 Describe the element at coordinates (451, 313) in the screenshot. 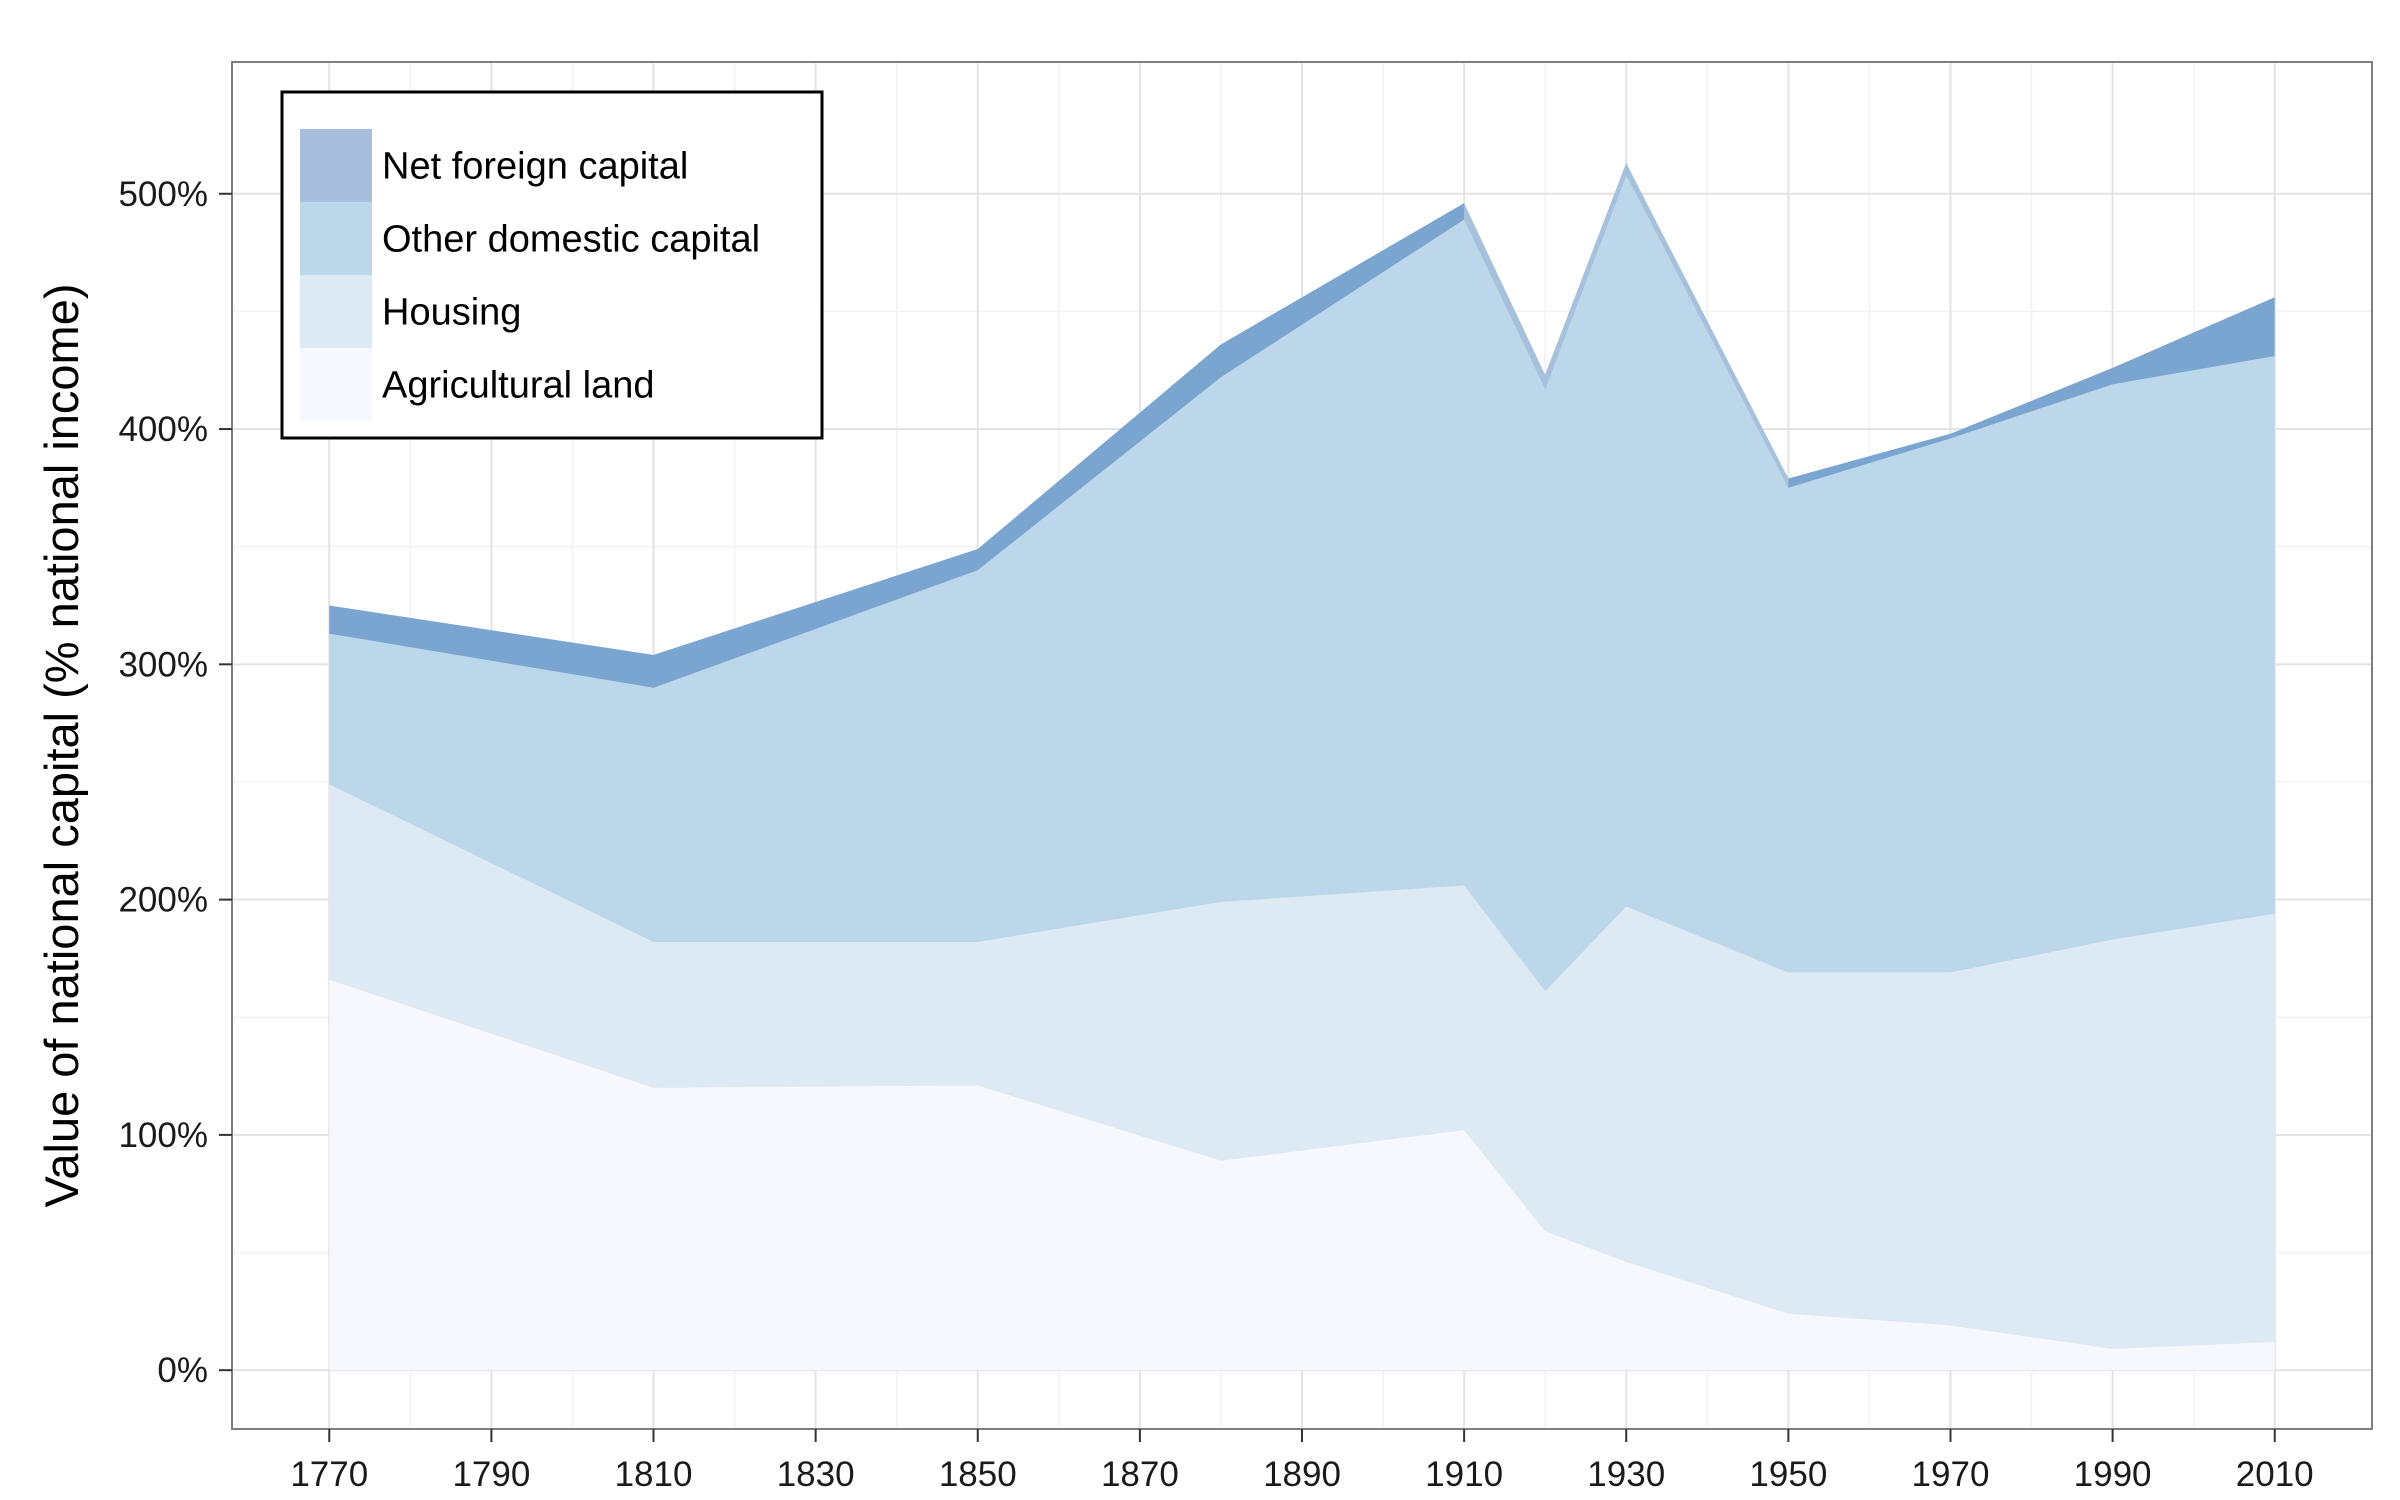

I see `legend-label-housing: Housing` at that location.